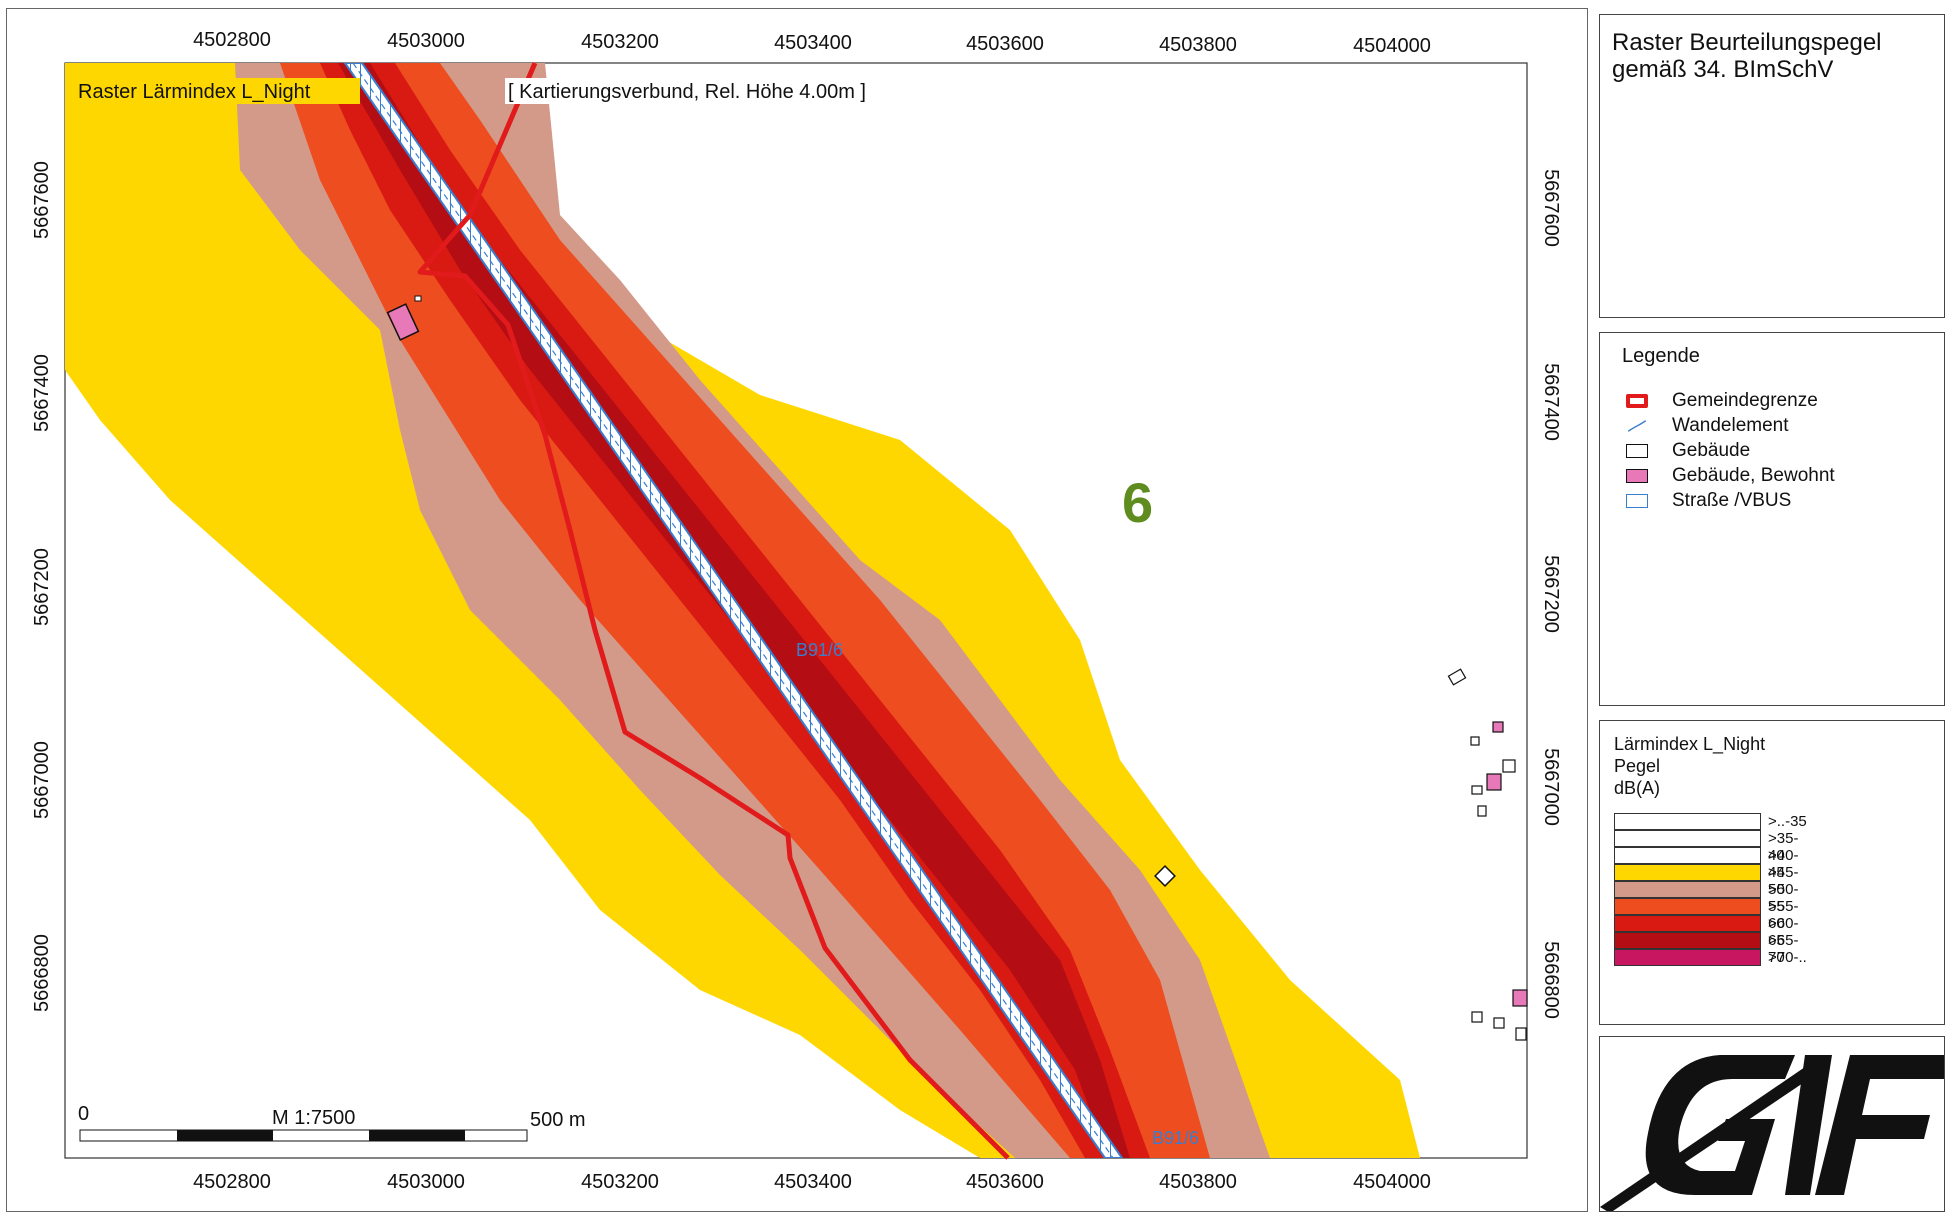  I want to click on level-label: >55-60, so click(1783, 915).